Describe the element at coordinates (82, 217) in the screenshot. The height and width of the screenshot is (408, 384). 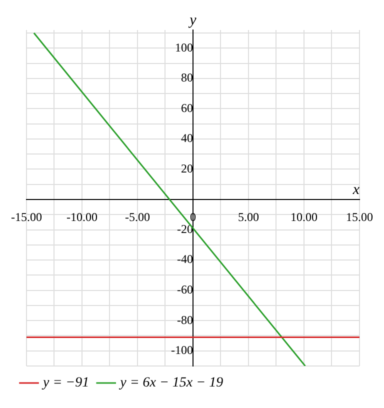
I see `x-tick-label: -10.00` at that location.